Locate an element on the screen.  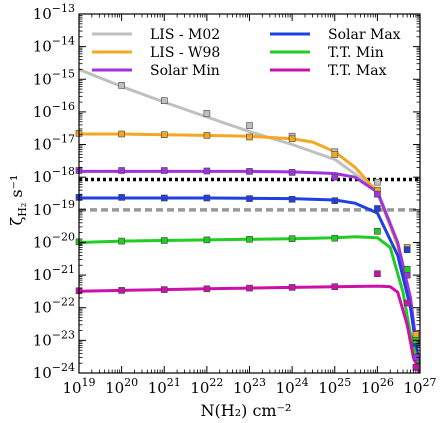
y-tick-label: 10−24 is located at coordinates (54, 371).